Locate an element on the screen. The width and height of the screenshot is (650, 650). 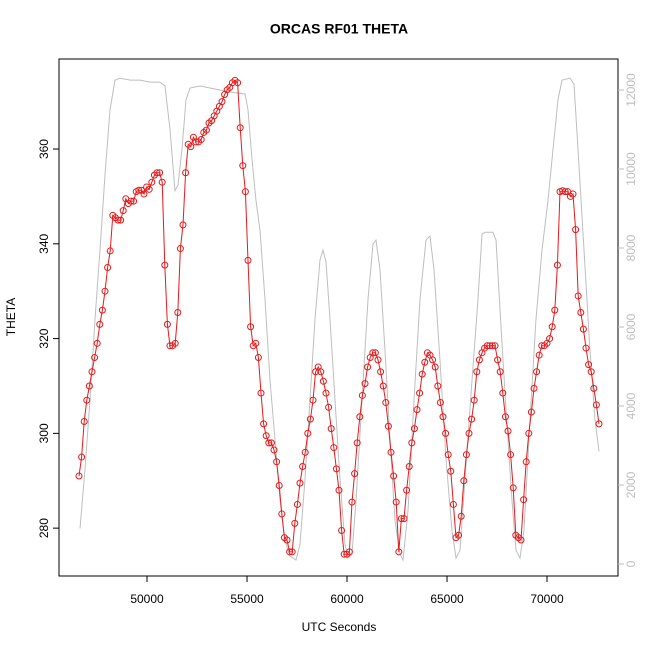
y-axis-label: THETA is located at coordinates (11, 317).